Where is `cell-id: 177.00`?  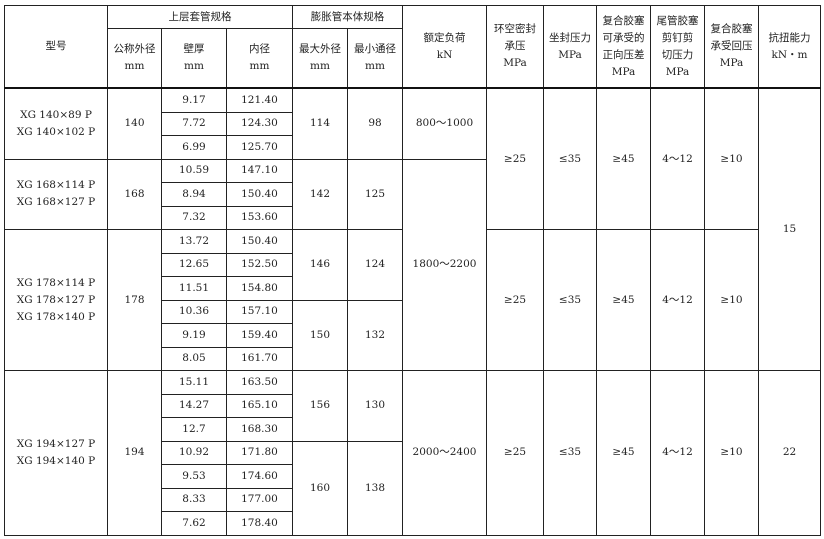
cell-id: 177.00 is located at coordinates (259, 499).